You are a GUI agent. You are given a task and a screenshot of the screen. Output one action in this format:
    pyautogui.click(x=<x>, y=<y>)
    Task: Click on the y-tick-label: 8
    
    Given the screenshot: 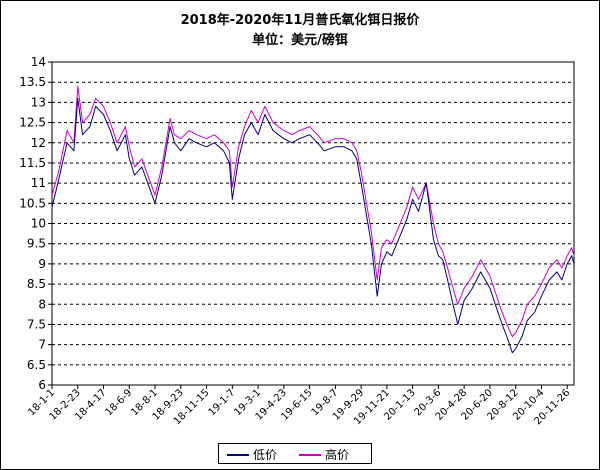 What is the action you would take?
    pyautogui.click(x=42, y=304)
    